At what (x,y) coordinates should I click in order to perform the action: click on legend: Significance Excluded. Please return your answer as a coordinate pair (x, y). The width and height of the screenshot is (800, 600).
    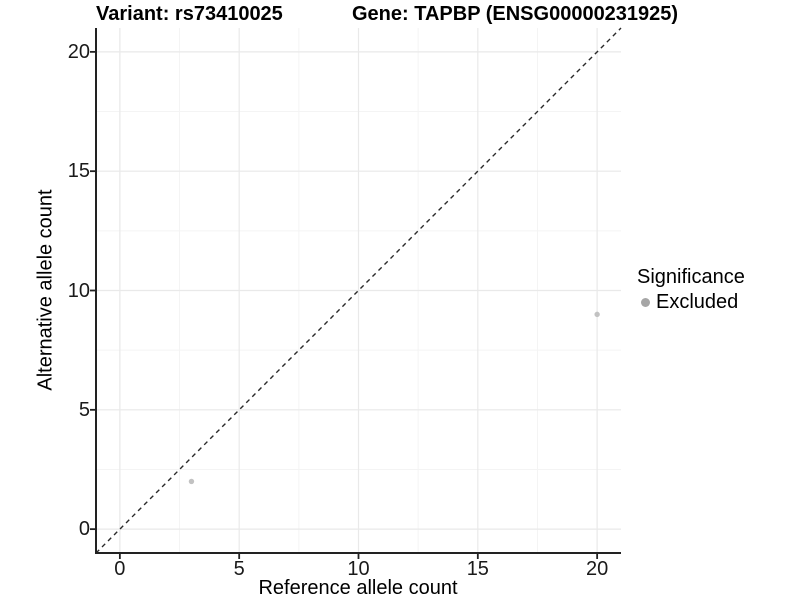
    Looking at the image, I should click on (691, 289).